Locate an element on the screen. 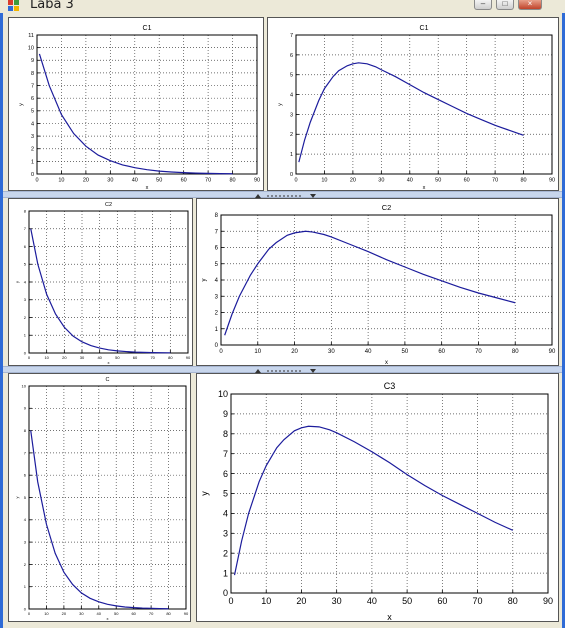 Image resolution: width=565 pixels, height=628 pixels. chart-c2-left: 0 10 20 30 40 50 60 70 80 90 0 1 2 3 4 5 6 7 8 C2 x y is located at coordinates (103, 283).